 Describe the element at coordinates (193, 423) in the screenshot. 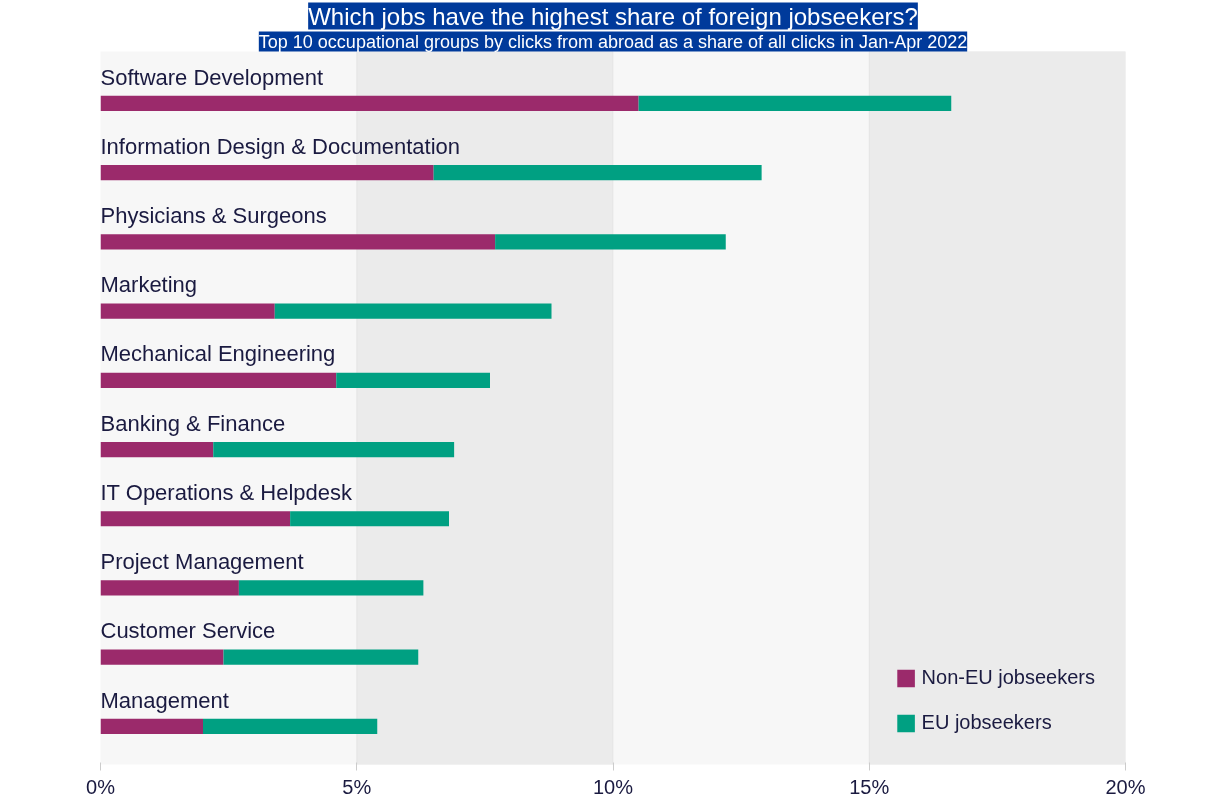

I see `y-tick-label: Banking & Finance` at that location.